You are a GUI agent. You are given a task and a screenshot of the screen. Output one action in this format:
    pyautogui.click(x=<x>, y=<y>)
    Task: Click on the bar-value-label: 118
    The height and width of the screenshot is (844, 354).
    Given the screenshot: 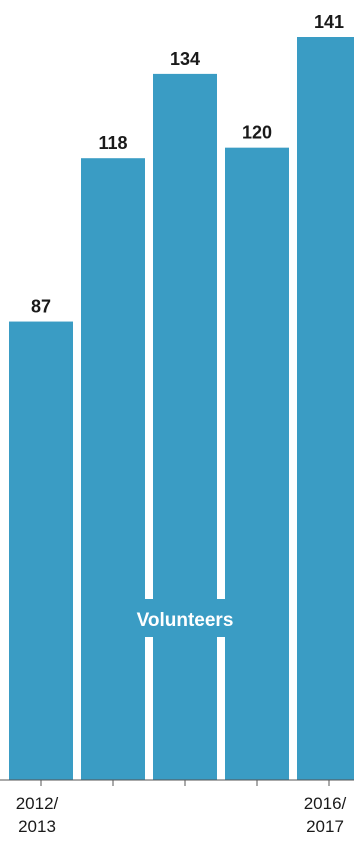 What is the action you would take?
    pyautogui.click(x=112, y=143)
    